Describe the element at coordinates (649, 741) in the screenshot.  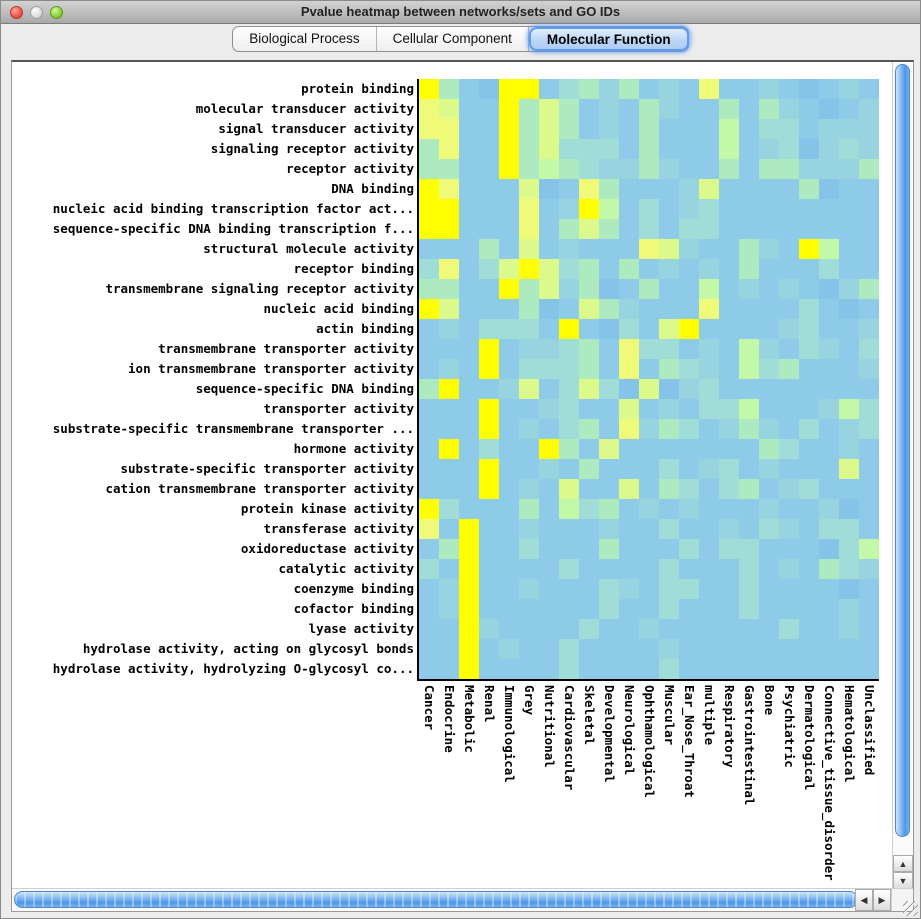
I see `col-label: Ophthamological` at that location.